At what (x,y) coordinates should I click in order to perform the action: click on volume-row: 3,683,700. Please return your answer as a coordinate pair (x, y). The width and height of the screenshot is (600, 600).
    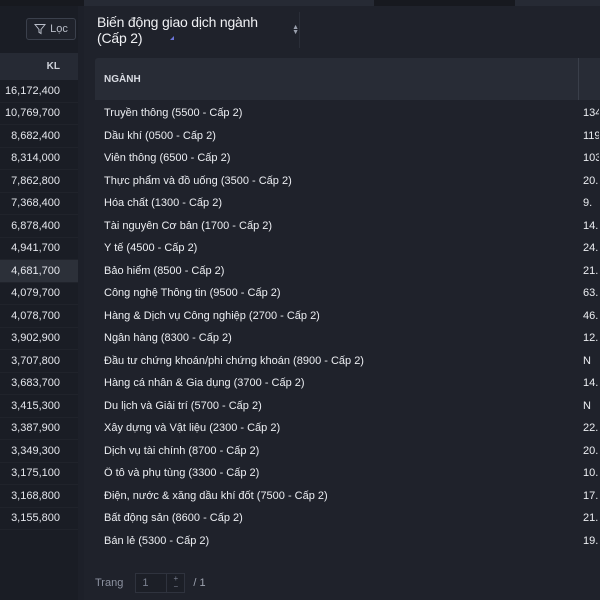
    Looking at the image, I should click on (39, 384).